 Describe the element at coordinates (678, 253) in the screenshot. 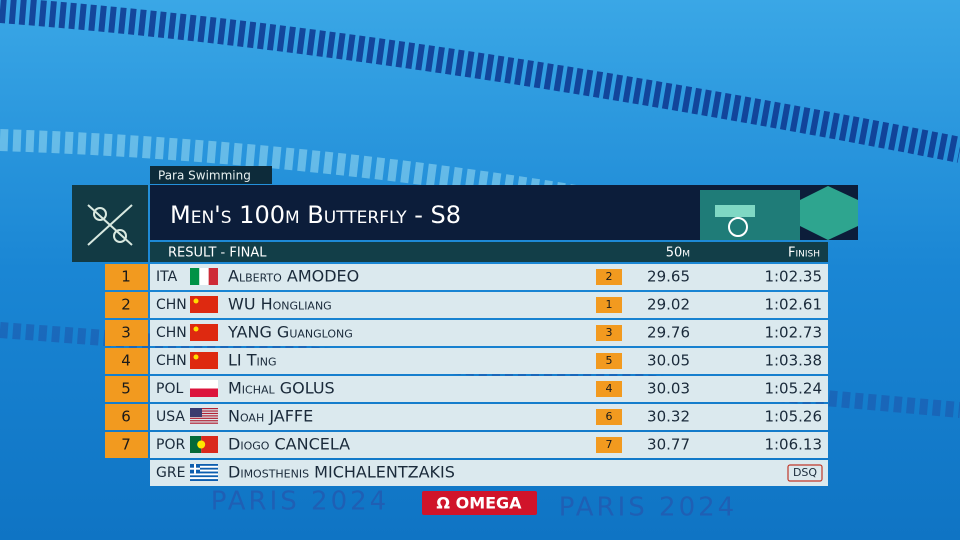

I see `column-header: 50m` at that location.